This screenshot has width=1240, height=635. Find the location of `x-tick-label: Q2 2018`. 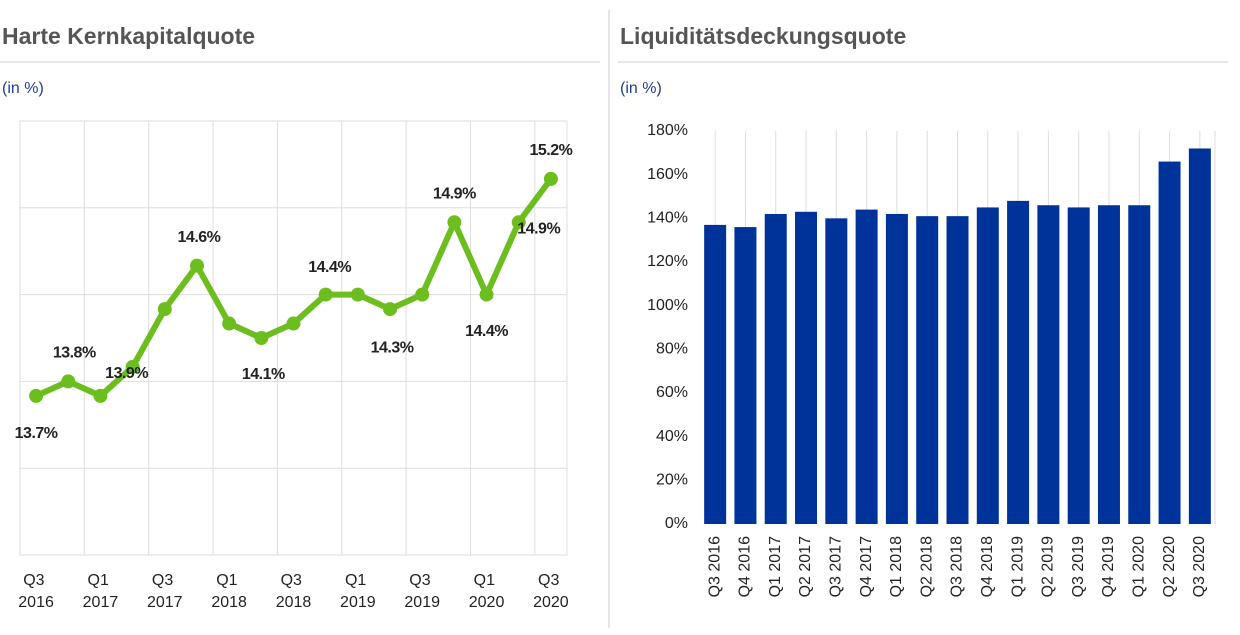

x-tick-label: Q2 2018 is located at coordinates (926, 566).